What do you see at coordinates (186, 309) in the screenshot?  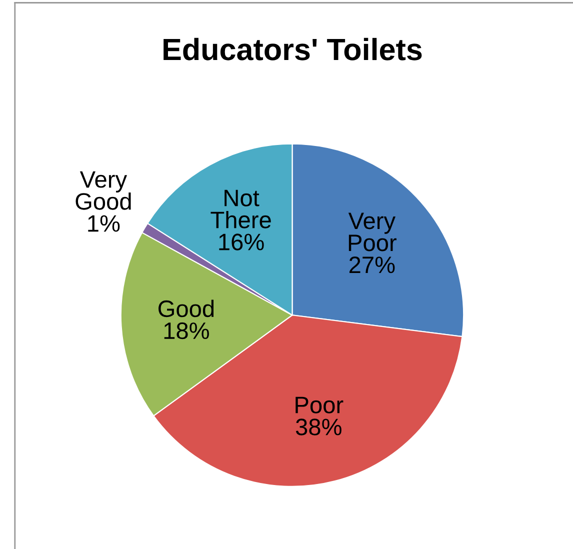 I see `slice-label: Good` at bounding box center [186, 309].